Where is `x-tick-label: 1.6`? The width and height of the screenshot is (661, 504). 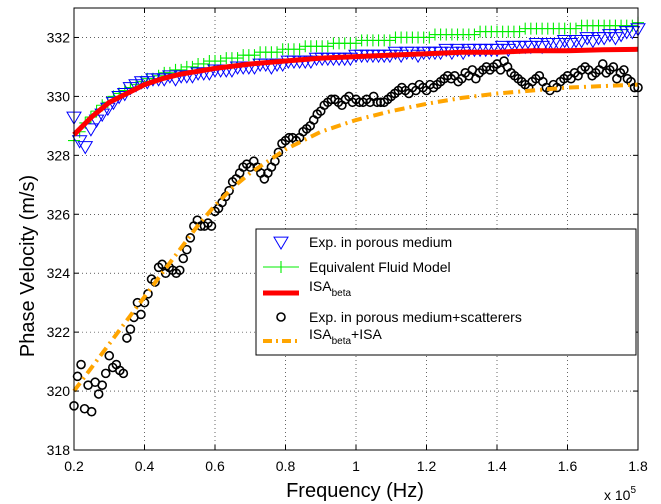 x-tick-label: 1.6 is located at coordinates (568, 466).